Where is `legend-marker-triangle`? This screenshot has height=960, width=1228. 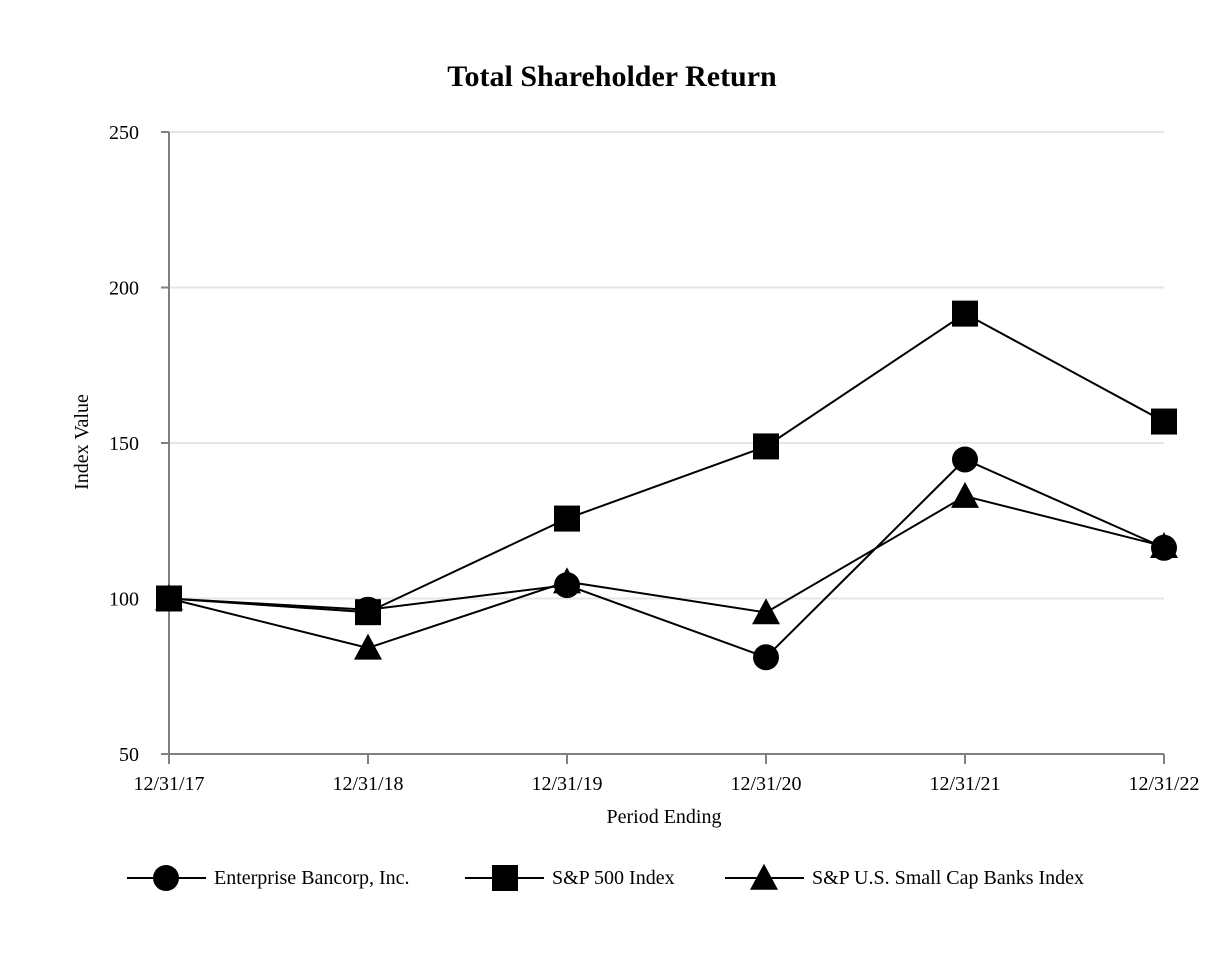 legend-marker-triangle is located at coordinates (764, 876).